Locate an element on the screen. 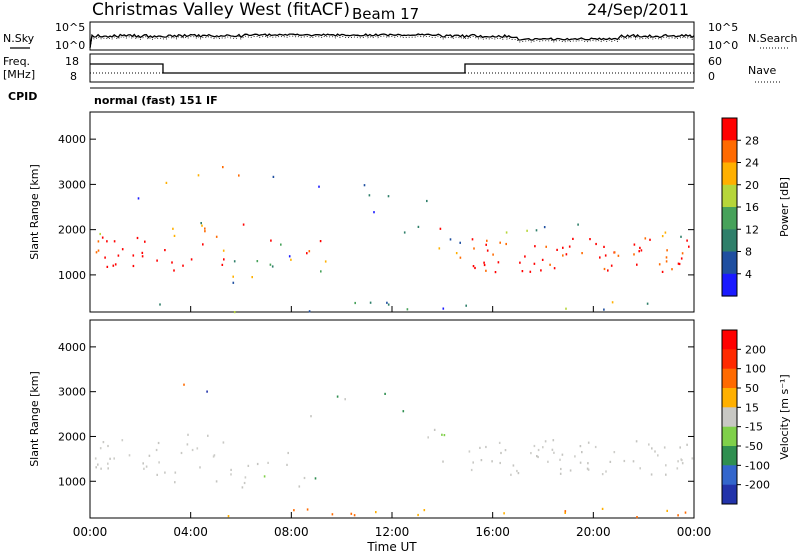 Image resolution: width=800 pixels, height=554 pixels. vel-arc-cell is located at coordinates (345, 399).